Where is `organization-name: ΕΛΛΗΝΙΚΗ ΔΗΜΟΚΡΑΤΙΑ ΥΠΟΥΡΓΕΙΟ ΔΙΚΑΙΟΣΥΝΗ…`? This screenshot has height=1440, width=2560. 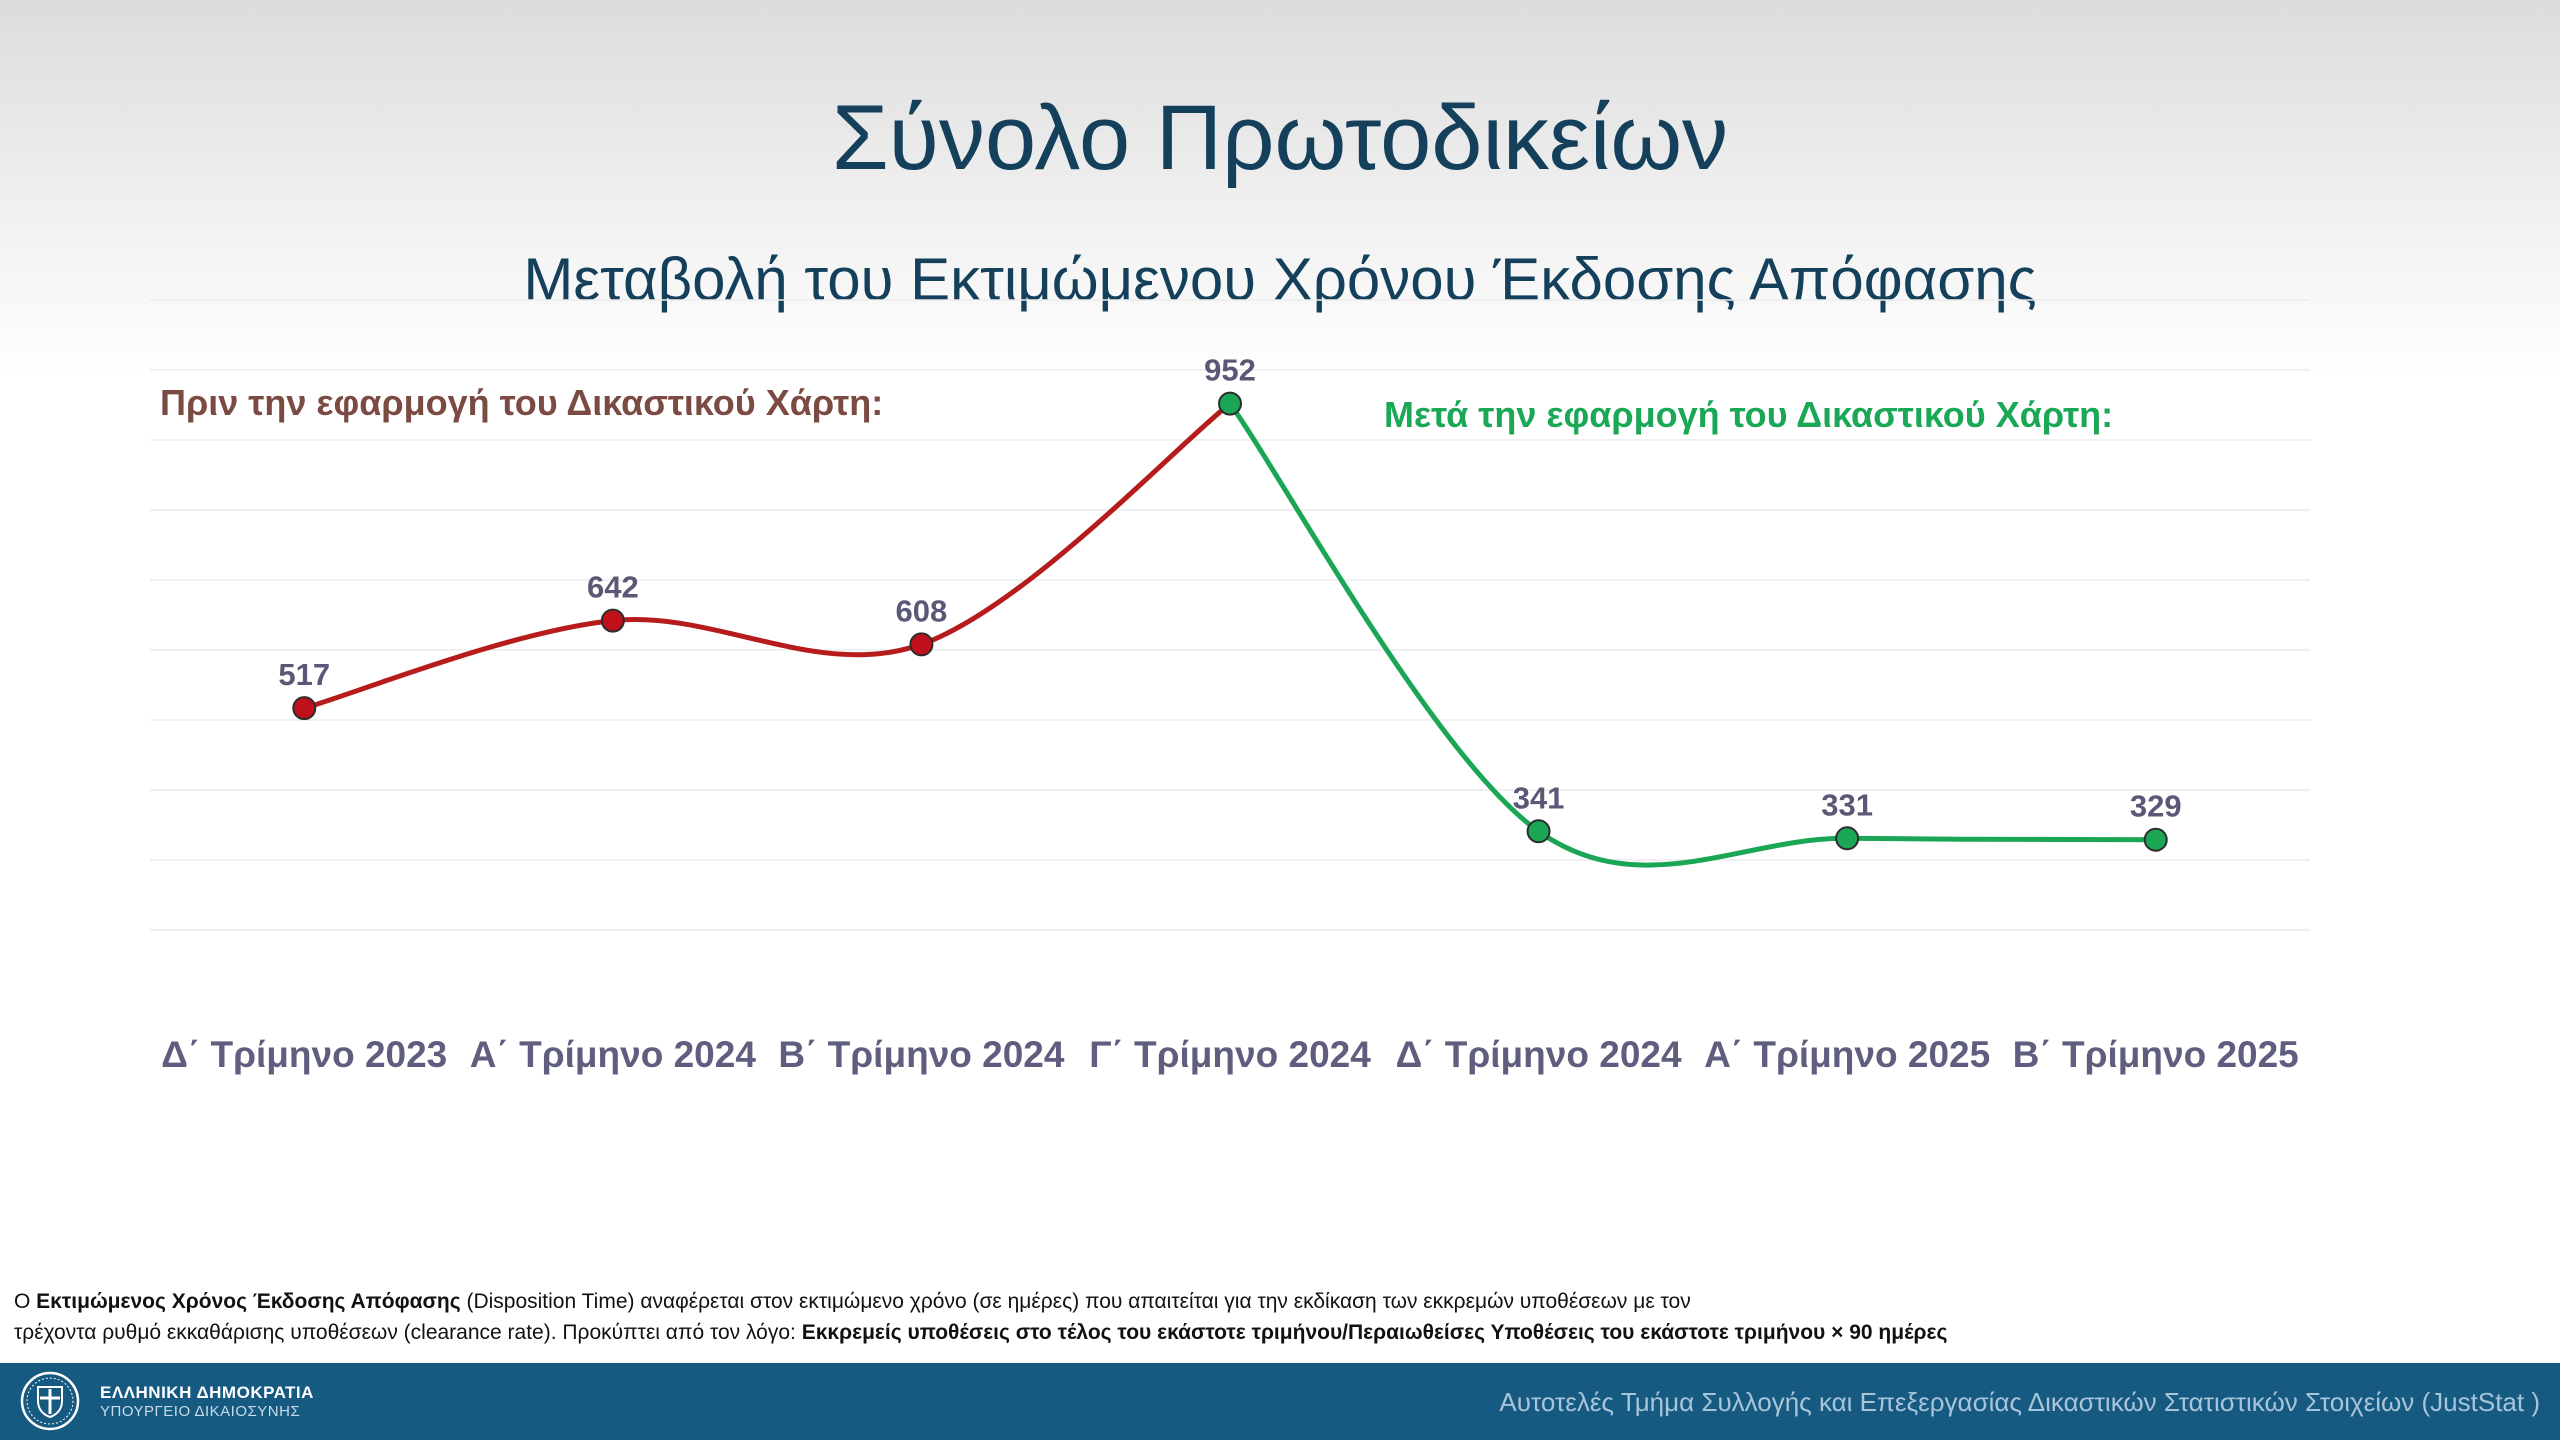 organization-name: ΕΛΛΗΝΙΚΗ ΔΗΜΟΚΡΑΤΙΑ ΥΠΟΥΡΓΕΙΟ ΔΙΚΑΙΟΣΥΝΗ… is located at coordinates (207, 1401).